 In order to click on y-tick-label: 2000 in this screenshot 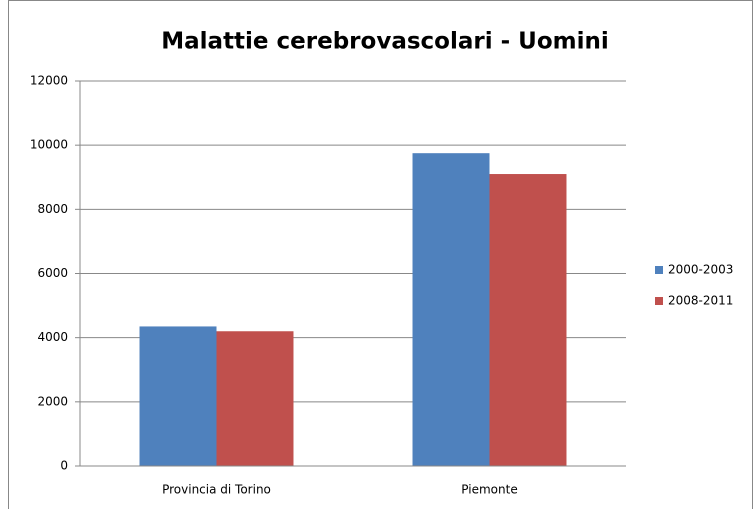, I will do `click(52, 401)`.